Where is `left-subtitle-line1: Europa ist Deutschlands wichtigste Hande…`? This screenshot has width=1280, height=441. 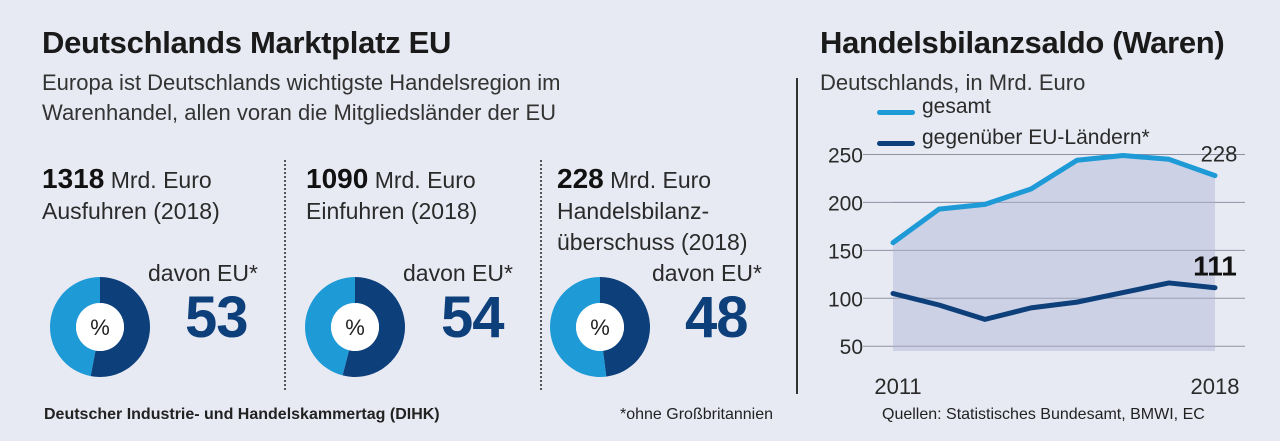 left-subtitle-line1: Europa ist Deutschlands wichtigste Hande… is located at coordinates (301, 82).